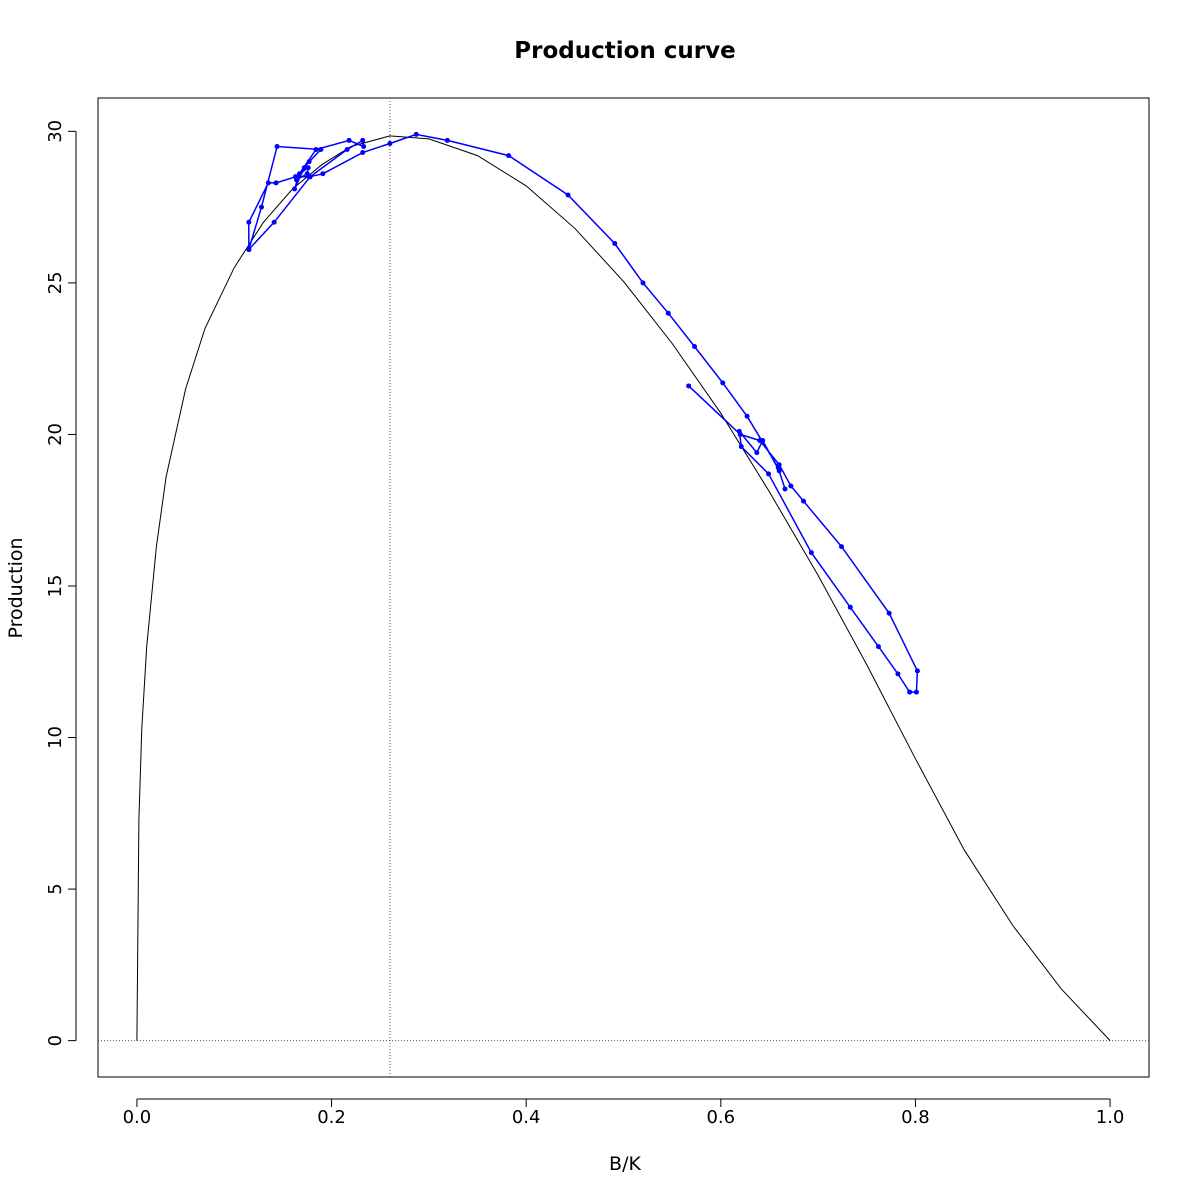  What do you see at coordinates (331, 1117) in the screenshot?
I see `x-tick-label: 0.2` at bounding box center [331, 1117].